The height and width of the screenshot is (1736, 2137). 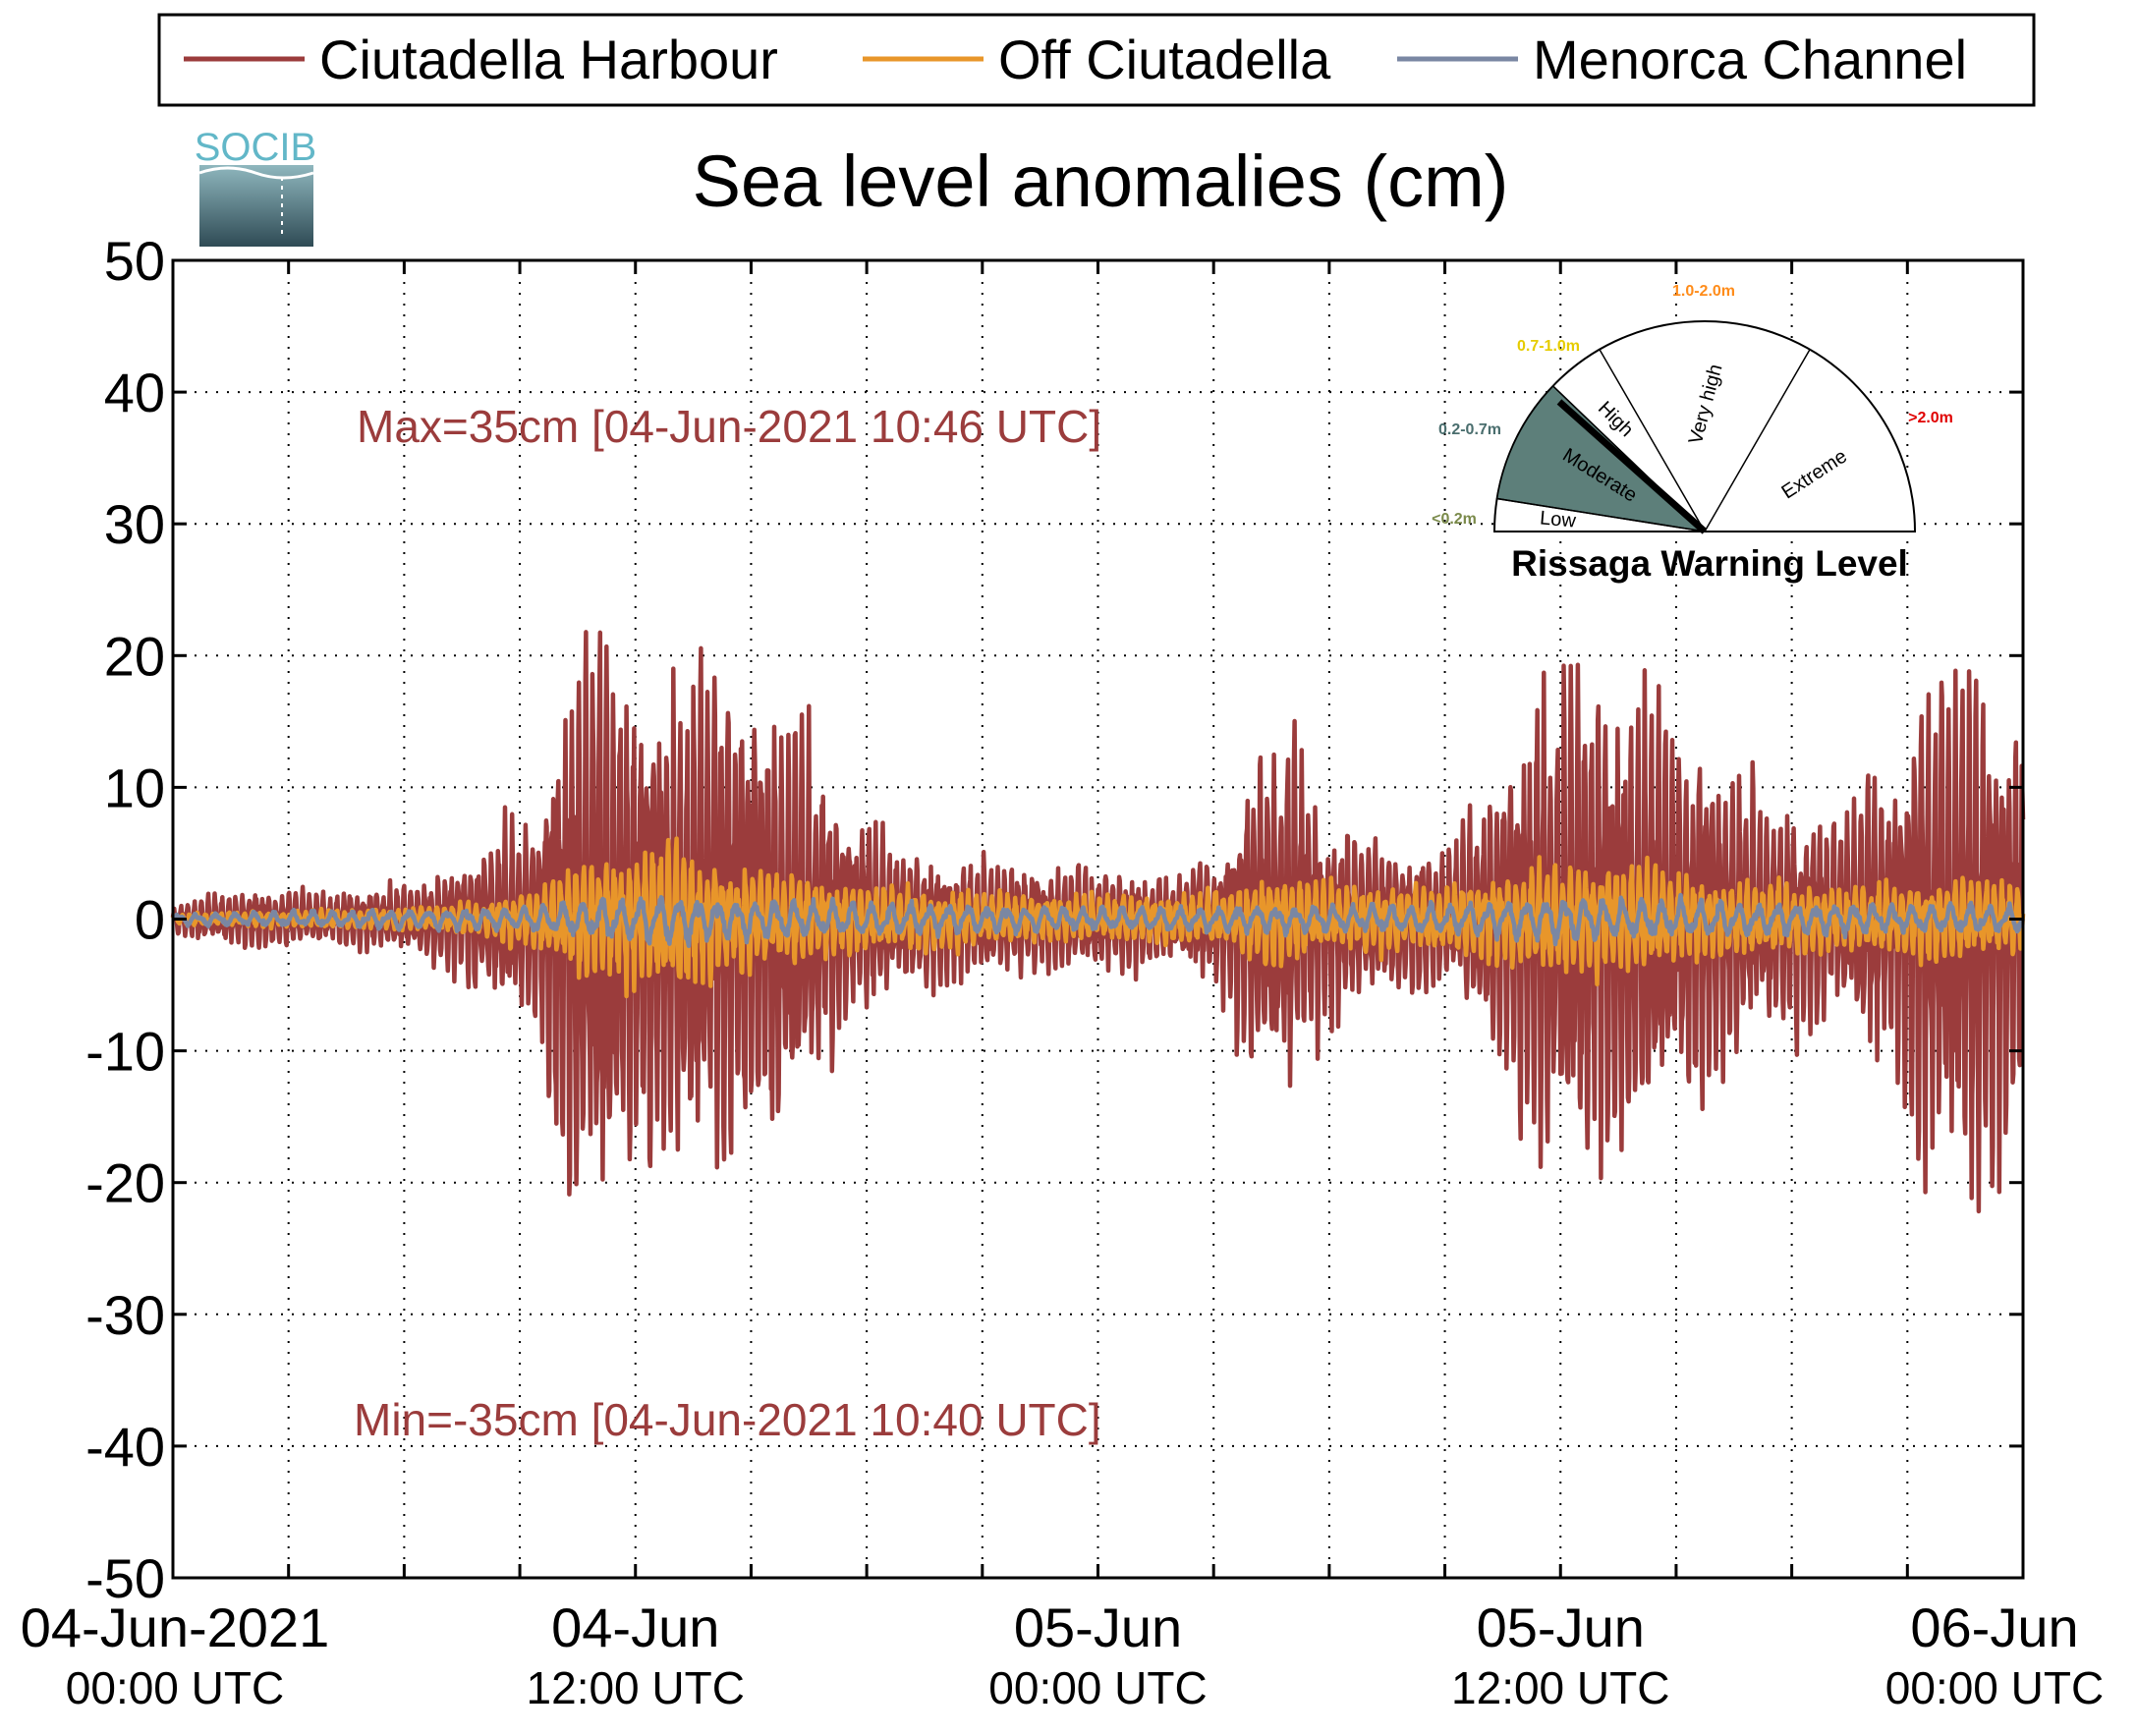 What do you see at coordinates (1750, 59) in the screenshot?
I see `legend-label-menorca-channel: Menorca Channel` at bounding box center [1750, 59].